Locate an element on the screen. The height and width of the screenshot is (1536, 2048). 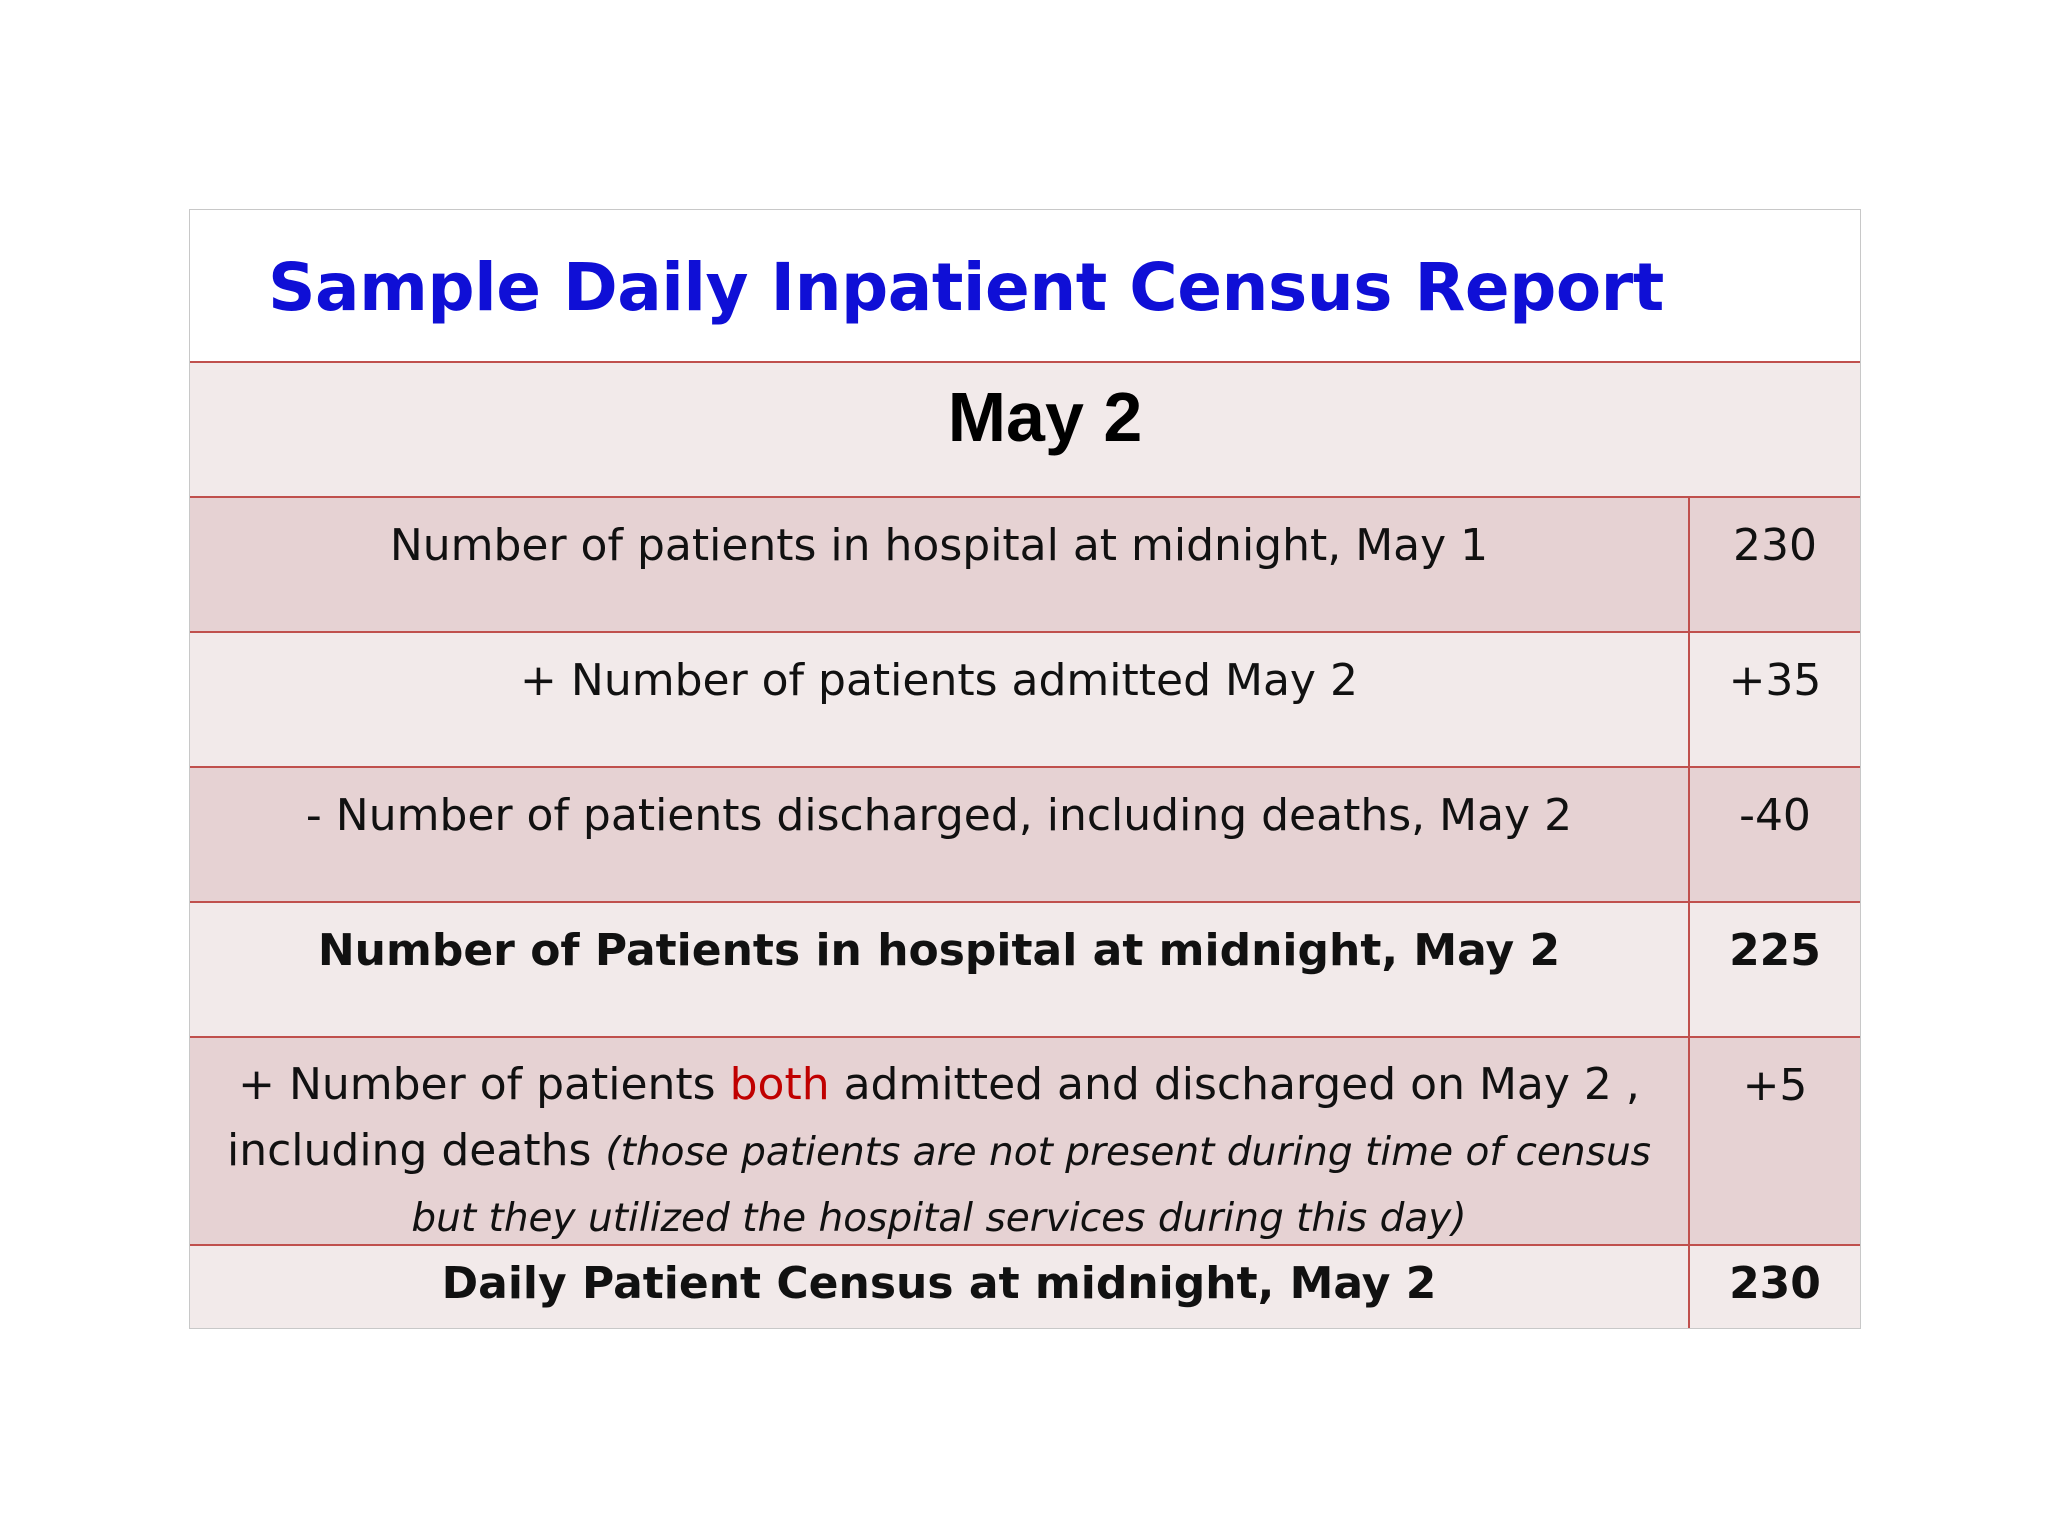
row-label: + Number of patients admitted May 2 is located at coordinates (940, 699).